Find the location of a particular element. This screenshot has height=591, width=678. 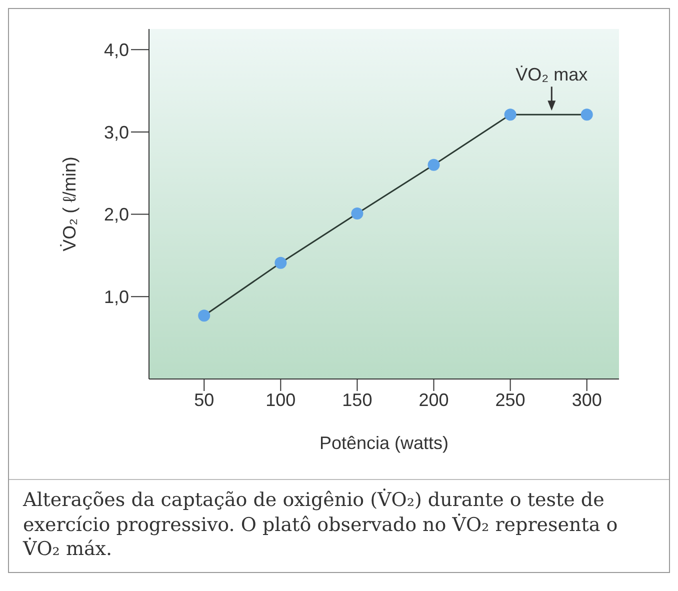

y-tick-label: 4,0 is located at coordinates (116, 50).